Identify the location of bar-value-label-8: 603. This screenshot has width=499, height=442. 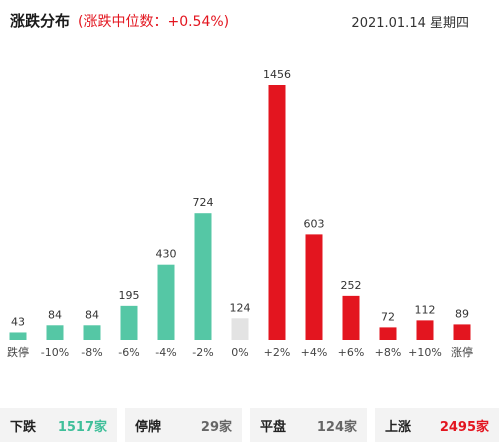
(314, 223).